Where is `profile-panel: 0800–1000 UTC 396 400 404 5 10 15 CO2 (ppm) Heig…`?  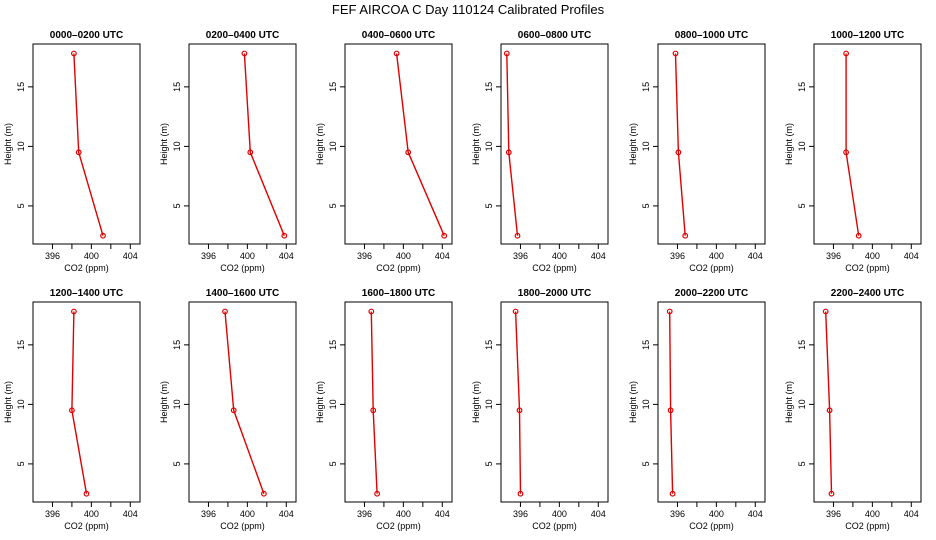 profile-panel: 0800–1000 UTC 396 400 404 5 10 15 CO2 (ppm) Heig… is located at coordinates (697, 151).